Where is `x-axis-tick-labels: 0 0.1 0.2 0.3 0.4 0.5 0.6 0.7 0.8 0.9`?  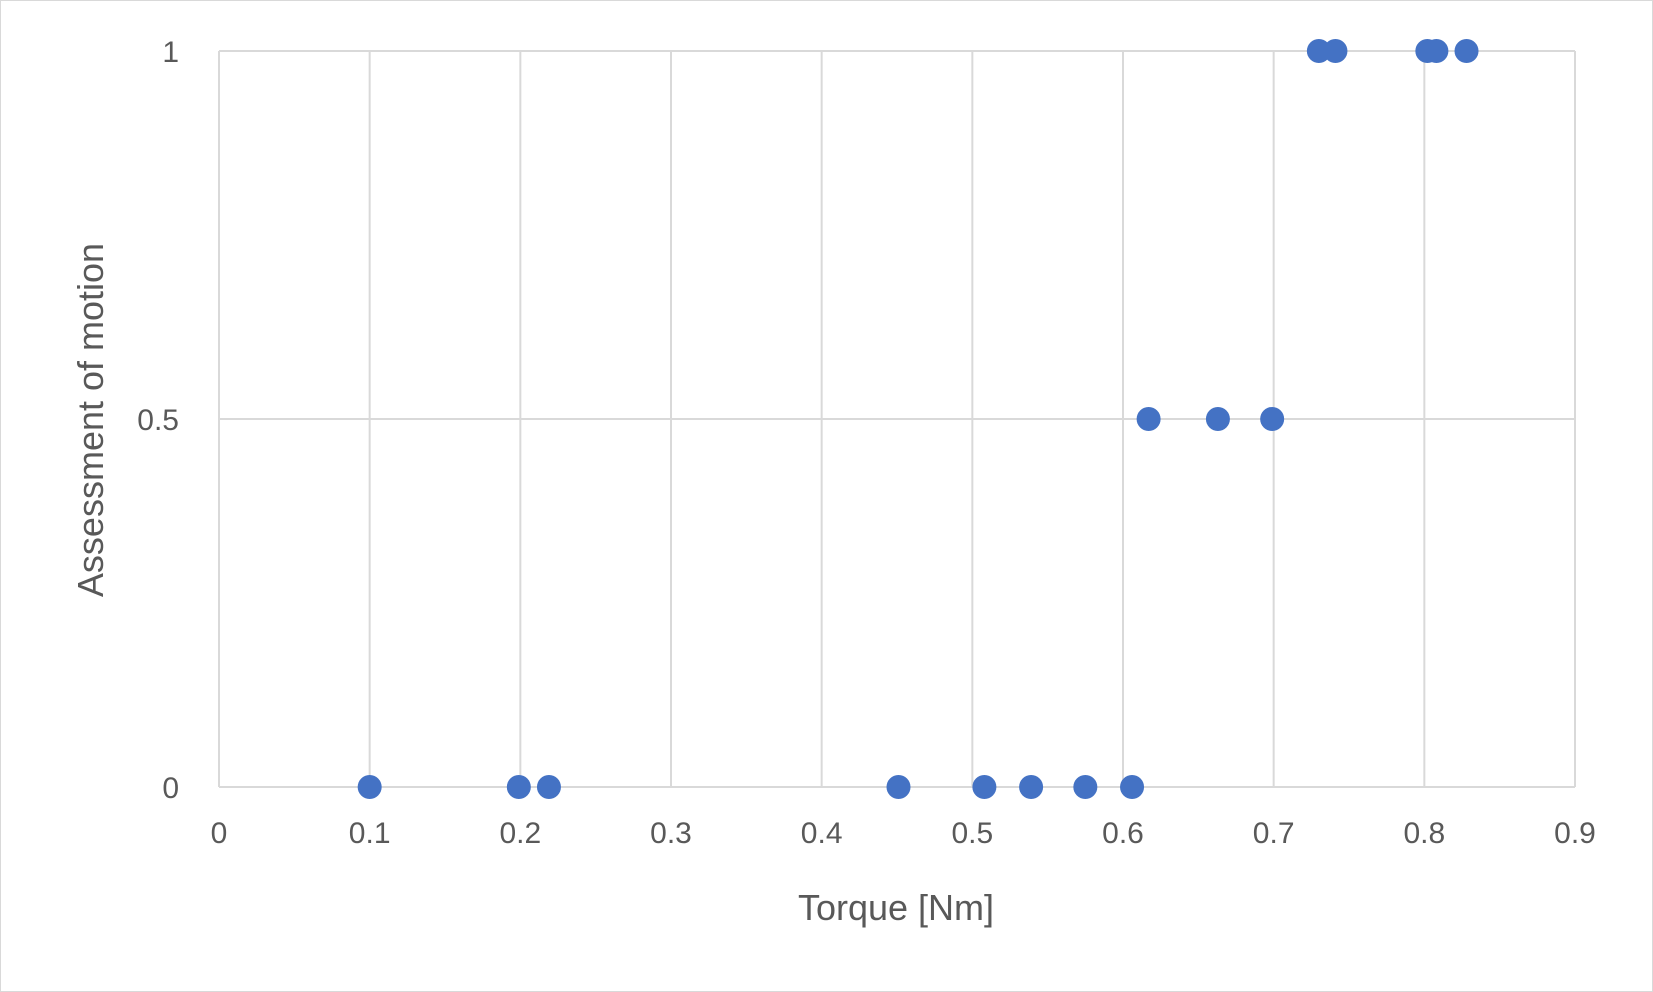 x-axis-tick-labels: 0 0.1 0.2 0.3 0.4 0.5 0.6 0.7 0.8 0.9 is located at coordinates (903, 833).